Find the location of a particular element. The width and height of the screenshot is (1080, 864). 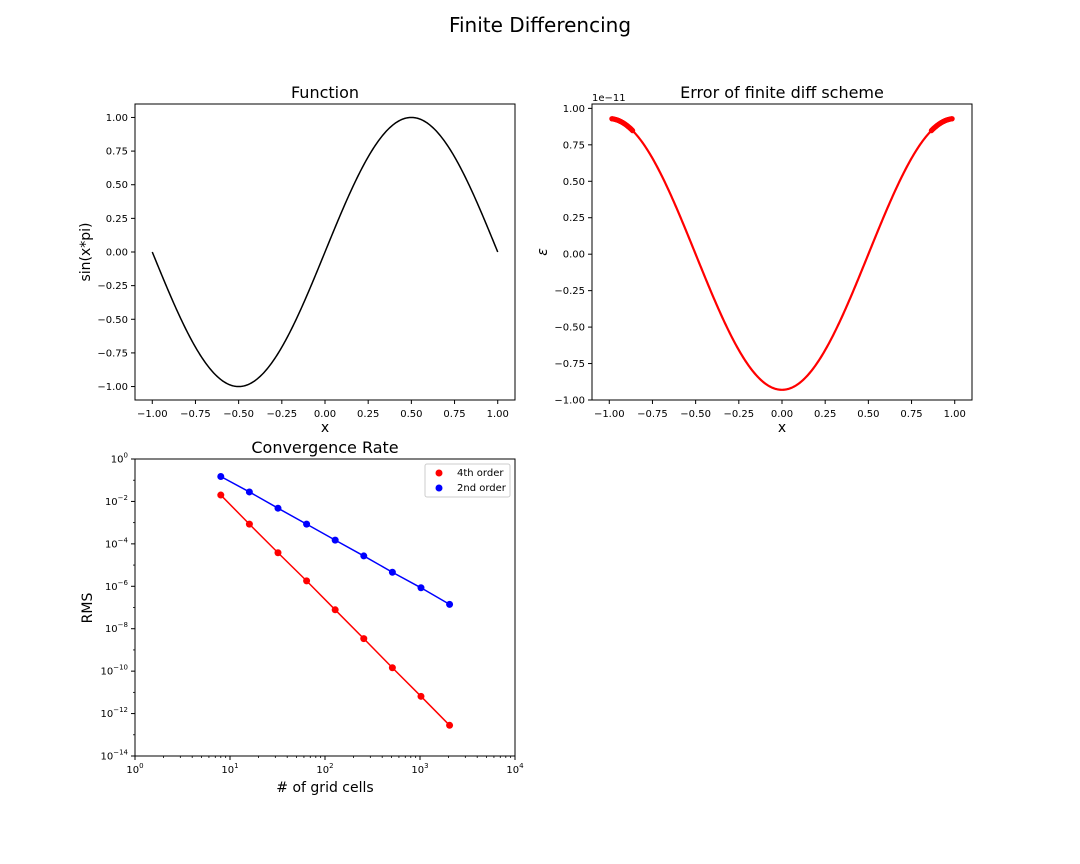

function-x-tick-label: 0.25 is located at coordinates (368, 414).